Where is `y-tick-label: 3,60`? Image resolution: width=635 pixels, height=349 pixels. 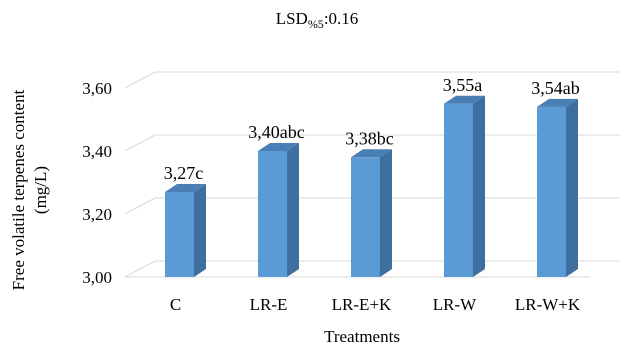
y-tick-label: 3,60 is located at coordinates (97, 88).